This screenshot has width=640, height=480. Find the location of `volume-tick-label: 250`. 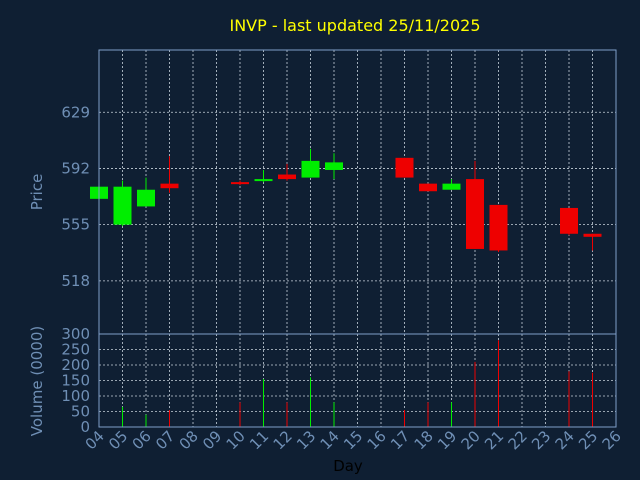

volume-tick-label: 250 is located at coordinates (75, 350).